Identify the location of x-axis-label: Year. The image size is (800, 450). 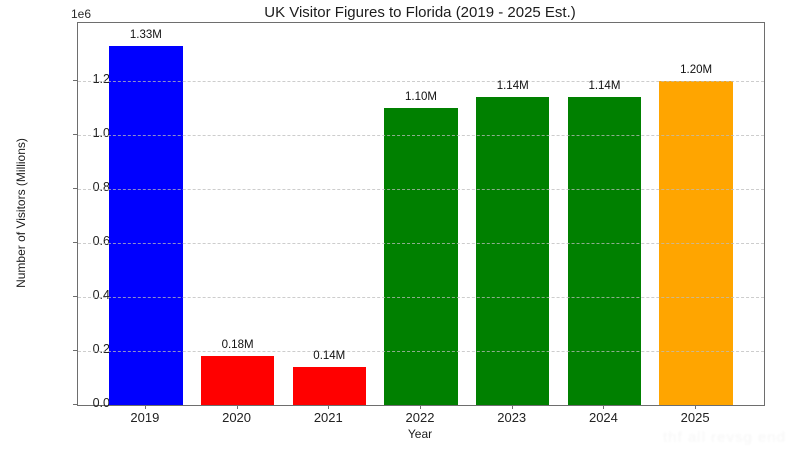
(420, 434).